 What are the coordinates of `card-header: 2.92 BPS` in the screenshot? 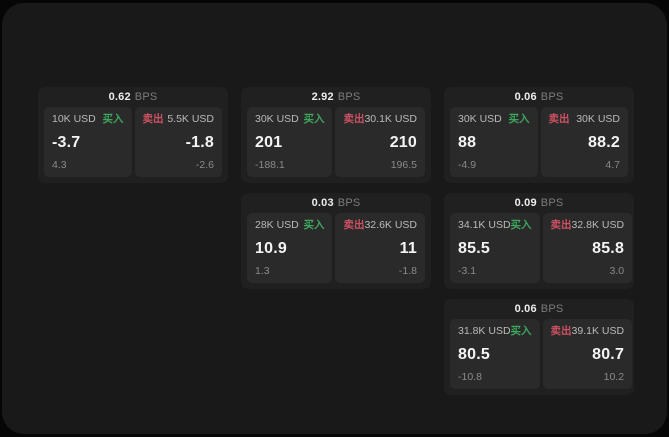 It's located at (336, 97).